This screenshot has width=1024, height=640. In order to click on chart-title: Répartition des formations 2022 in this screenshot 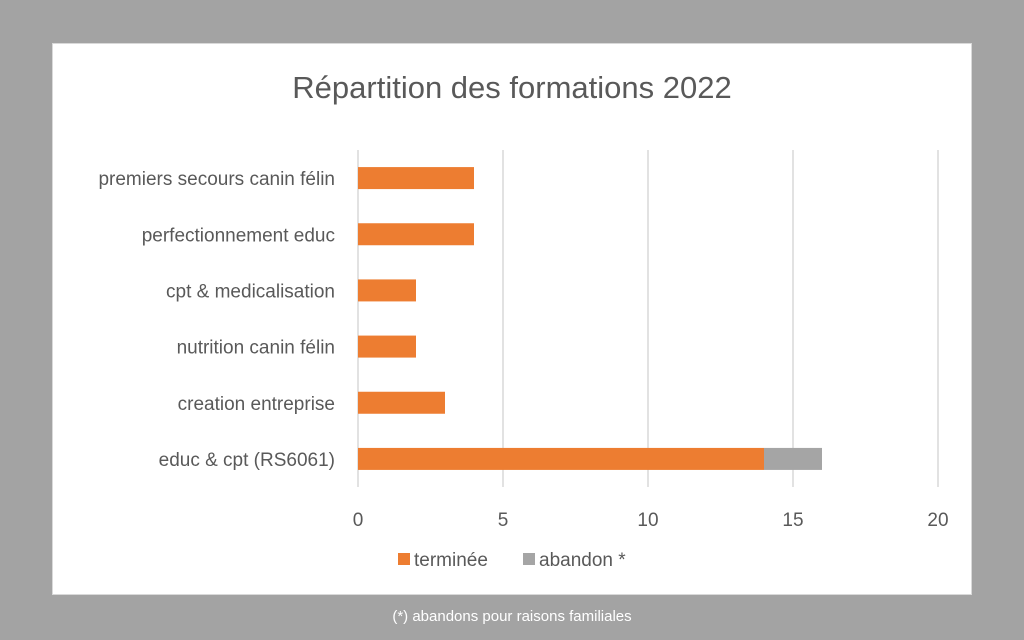, I will do `click(512, 87)`.